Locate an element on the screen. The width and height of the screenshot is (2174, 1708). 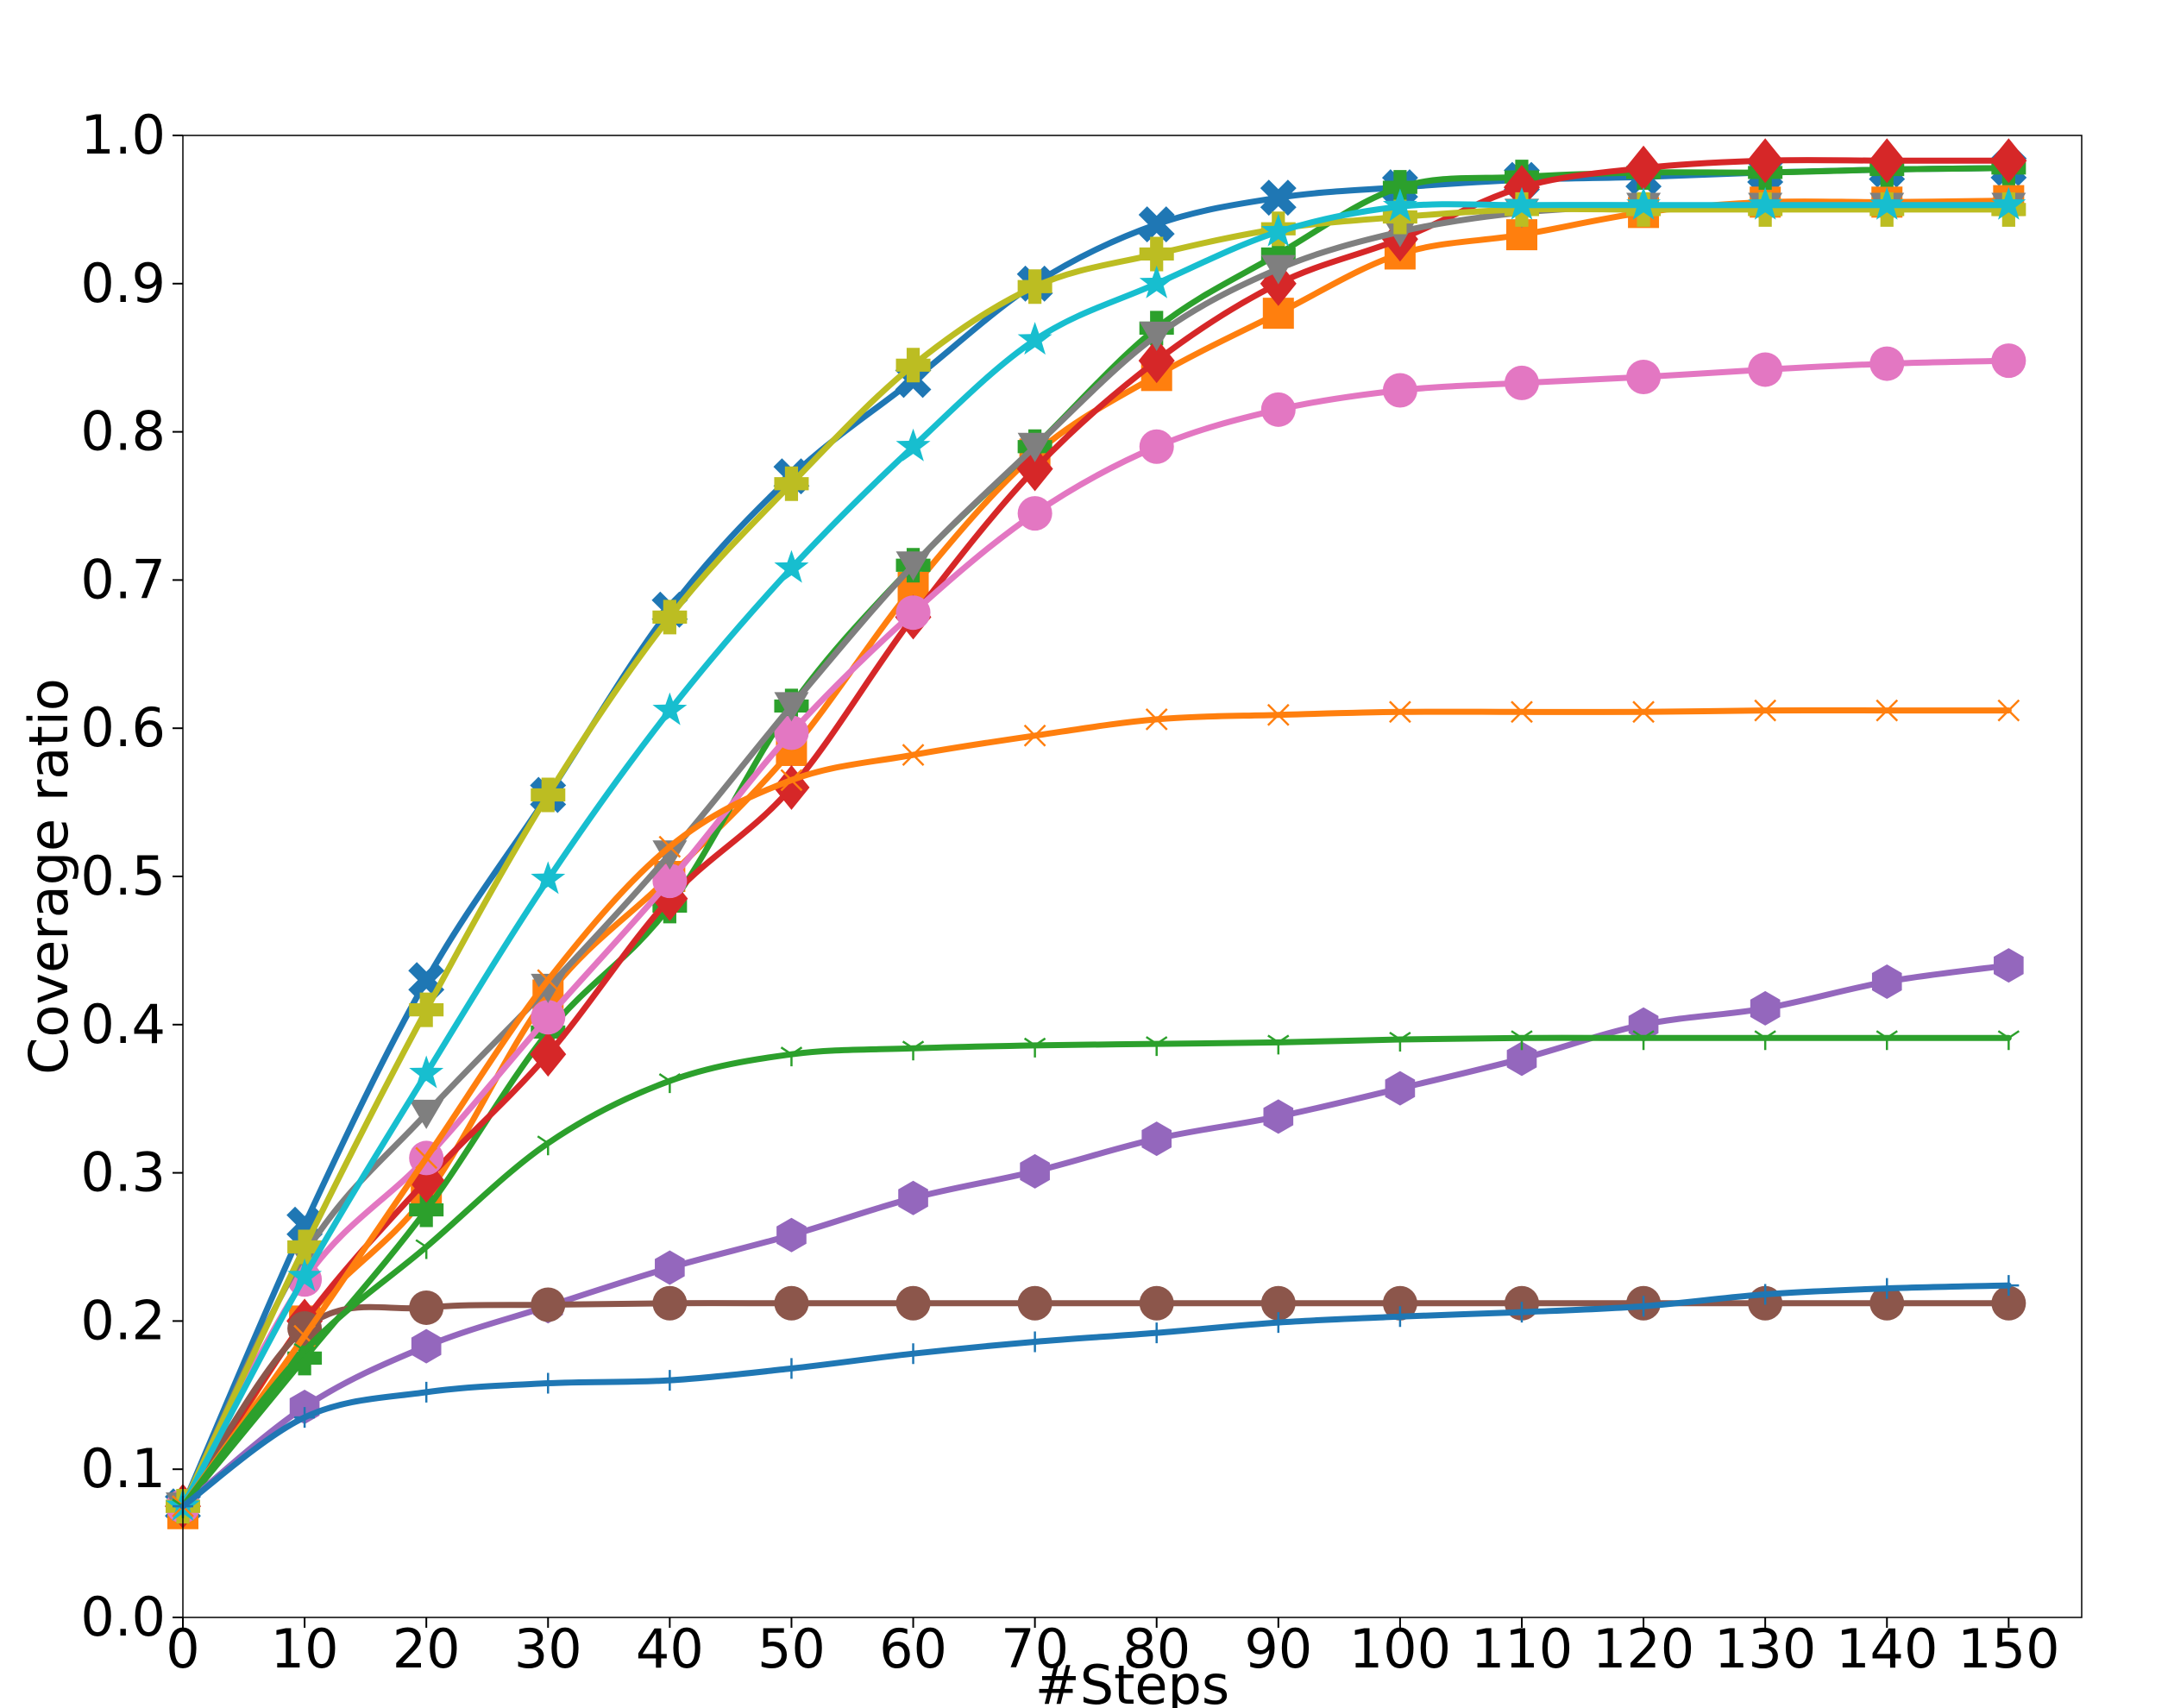
x-tick-label: 20 is located at coordinates (427, 1648).